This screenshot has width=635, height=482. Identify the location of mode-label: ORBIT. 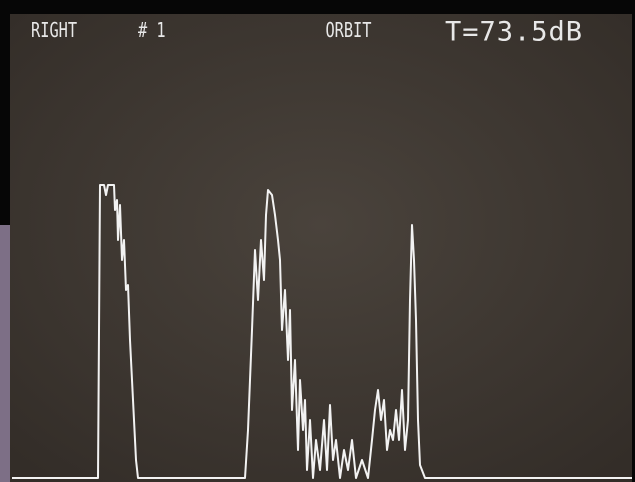
(348, 31).